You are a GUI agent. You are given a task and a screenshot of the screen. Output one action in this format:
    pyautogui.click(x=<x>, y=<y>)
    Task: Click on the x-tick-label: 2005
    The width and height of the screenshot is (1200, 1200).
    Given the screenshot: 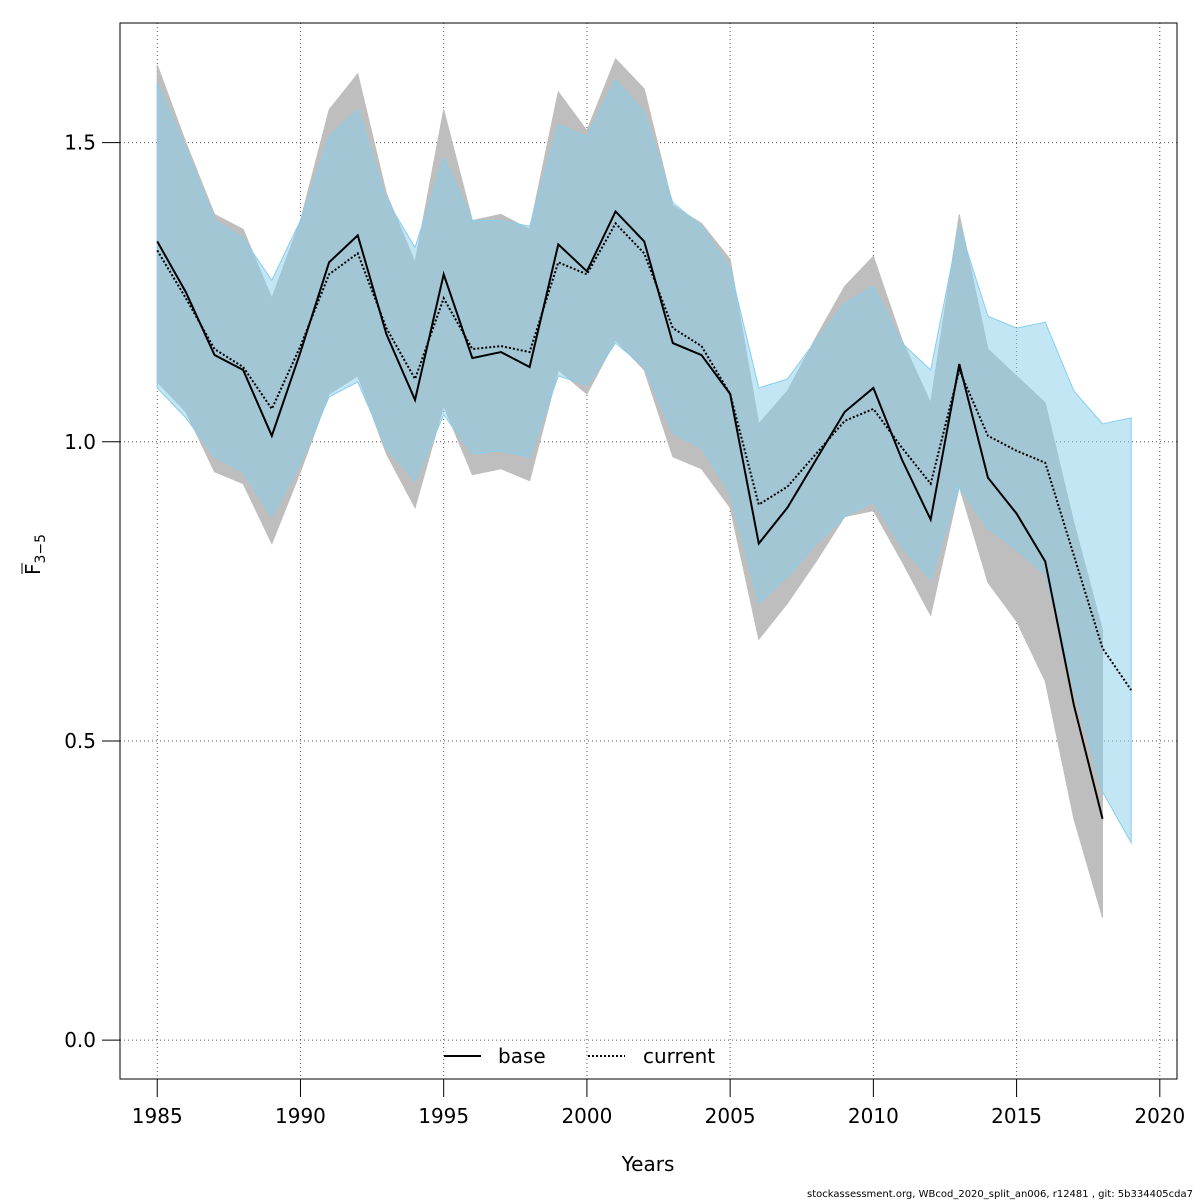 What is the action you would take?
    pyautogui.click(x=730, y=1116)
    